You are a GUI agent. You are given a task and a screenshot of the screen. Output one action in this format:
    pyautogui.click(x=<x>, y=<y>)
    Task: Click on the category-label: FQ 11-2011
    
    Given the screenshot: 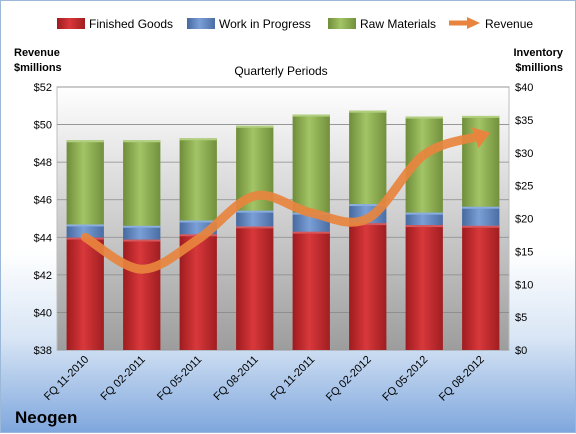 What is the action you would take?
    pyautogui.click(x=293, y=378)
    